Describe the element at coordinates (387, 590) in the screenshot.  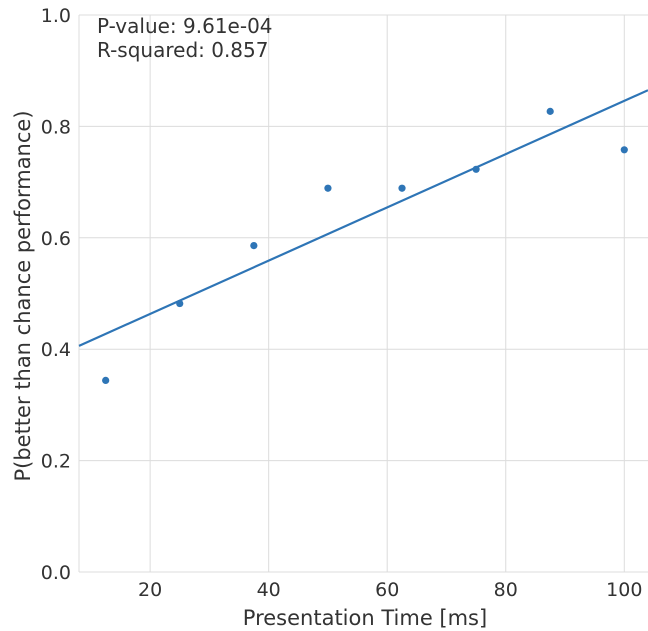
I see `x-tick-label: 60` at that location.